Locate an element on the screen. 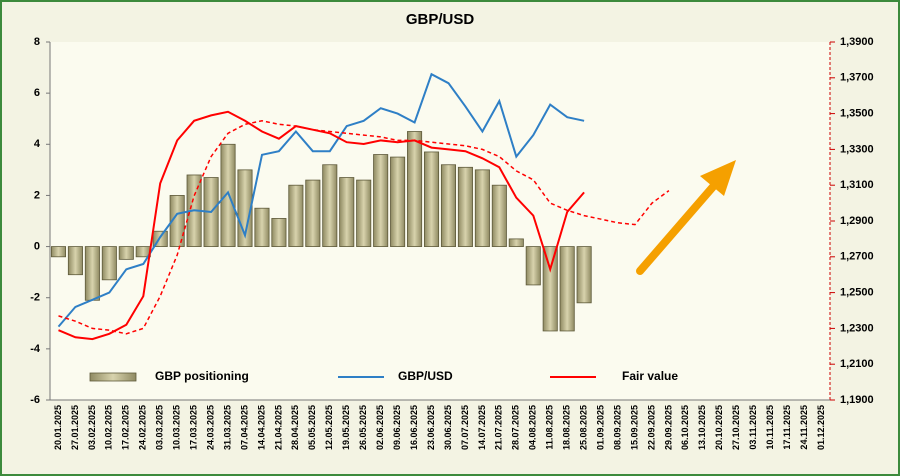 This screenshot has height=476, width=900. legend-swatch is located at coordinates (113, 377).